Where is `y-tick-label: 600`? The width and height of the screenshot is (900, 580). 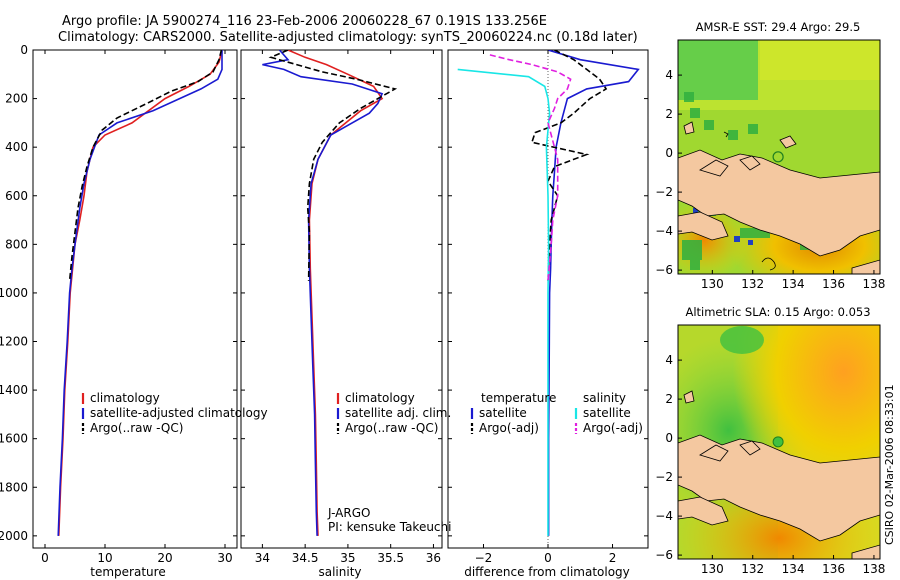
y-tick-label: 600 is located at coordinates (16, 196).